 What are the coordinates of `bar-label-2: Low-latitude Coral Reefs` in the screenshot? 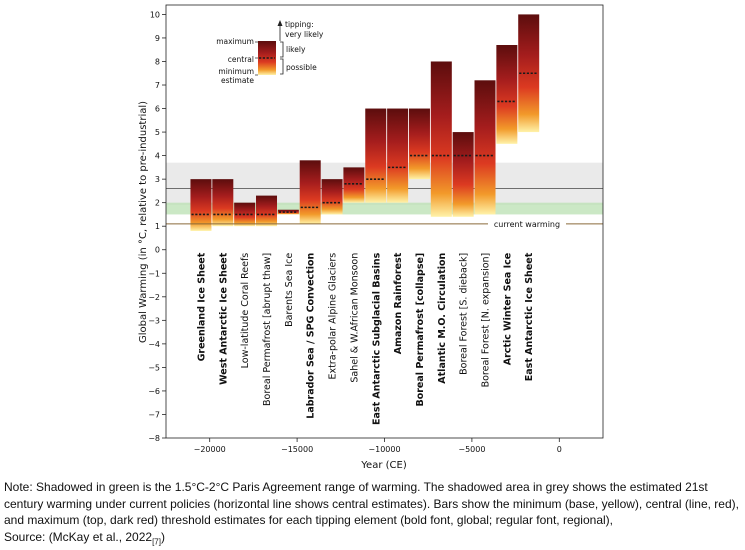 It's located at (245, 311).